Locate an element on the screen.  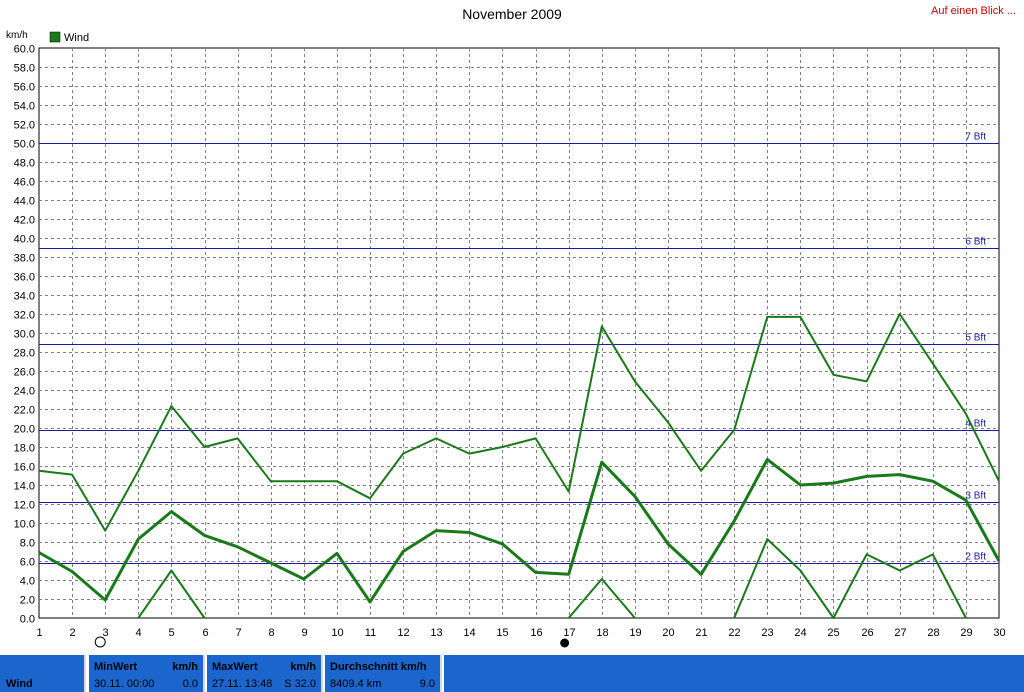
legend-label: Wind is located at coordinates (76, 38).